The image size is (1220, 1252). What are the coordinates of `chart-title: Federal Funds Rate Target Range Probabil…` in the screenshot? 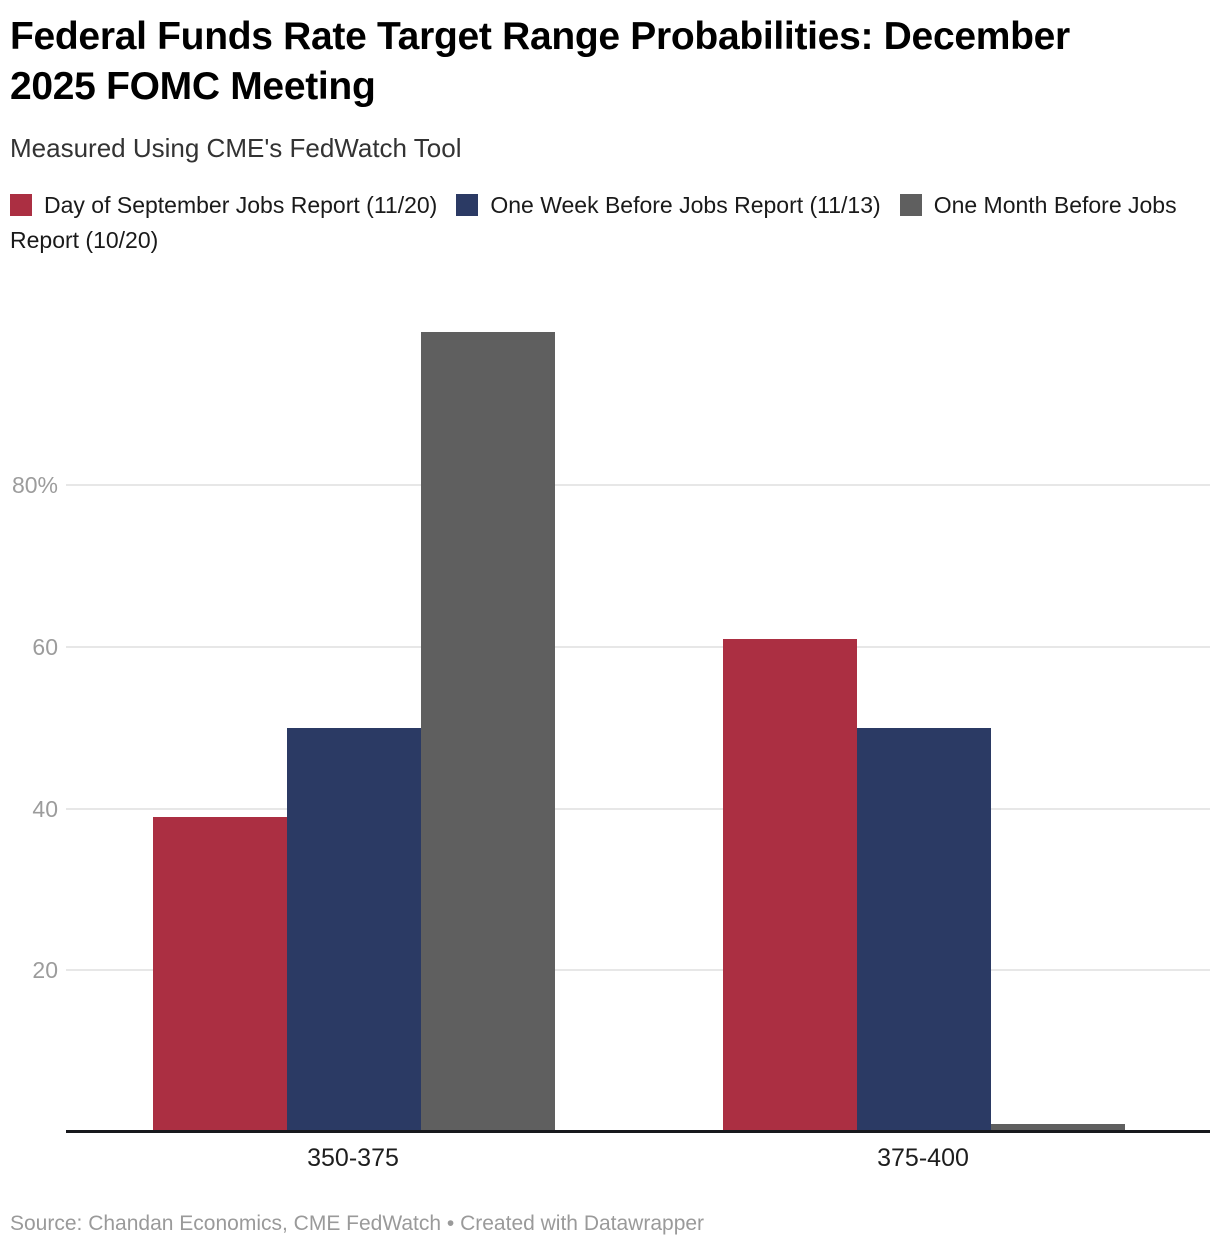 It's located at (540, 61).